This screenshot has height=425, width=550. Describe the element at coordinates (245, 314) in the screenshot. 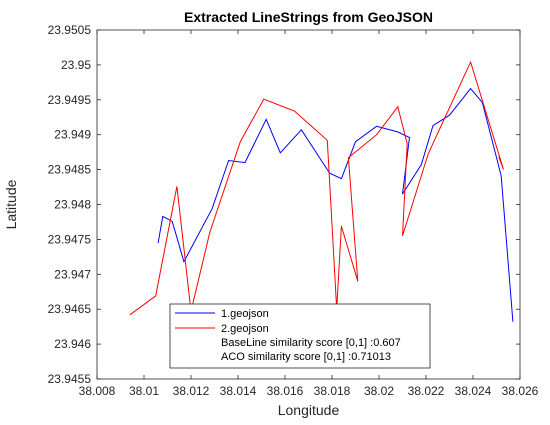

I see `legend-label-1: 1.geojson` at that location.